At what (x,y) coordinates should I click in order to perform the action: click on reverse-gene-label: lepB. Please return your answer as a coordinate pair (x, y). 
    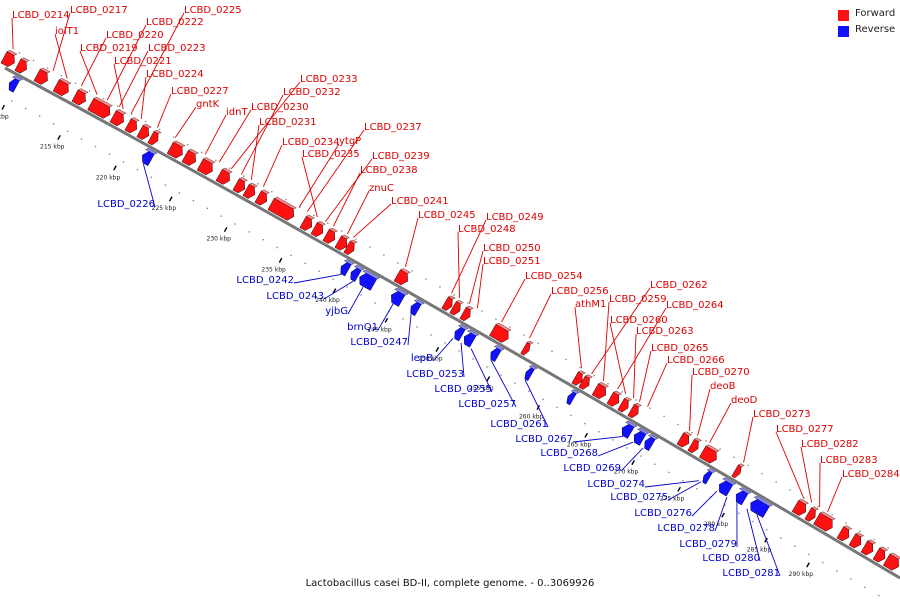
    Looking at the image, I should click on (422, 358).